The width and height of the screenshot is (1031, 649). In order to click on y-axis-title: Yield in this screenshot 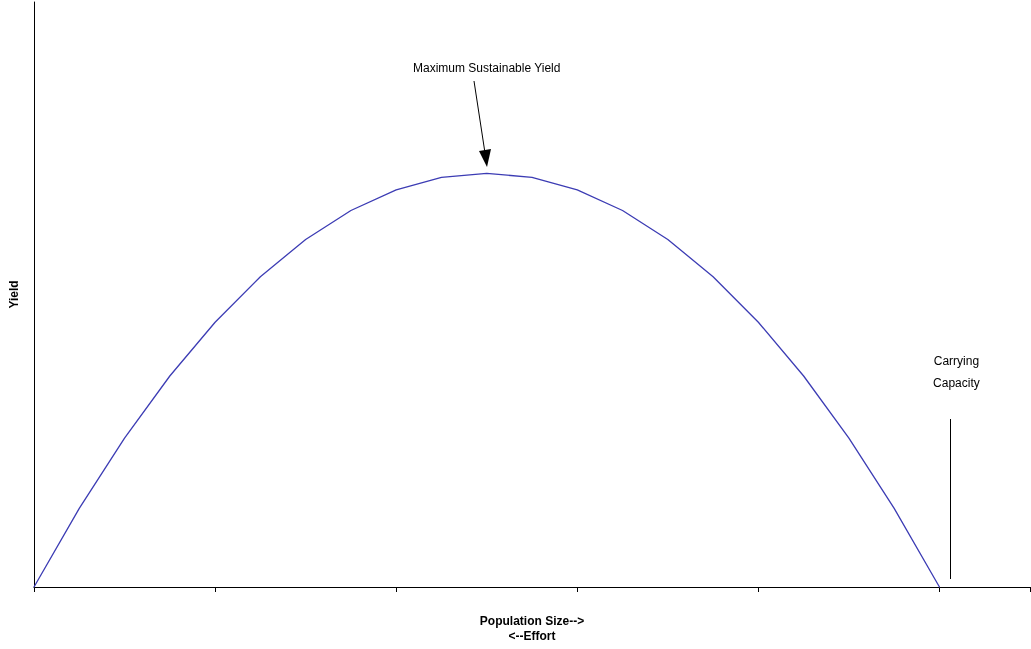, I will do `click(14, 294)`.